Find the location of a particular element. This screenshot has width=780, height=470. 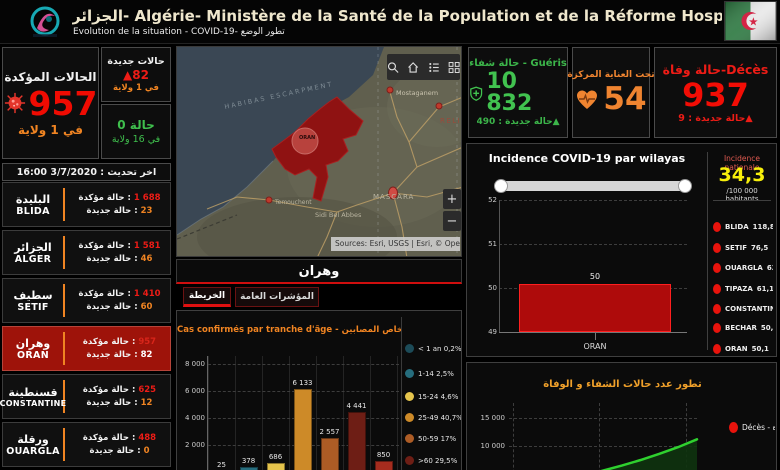

evolution-line-chart is located at coordinates (649, 454).